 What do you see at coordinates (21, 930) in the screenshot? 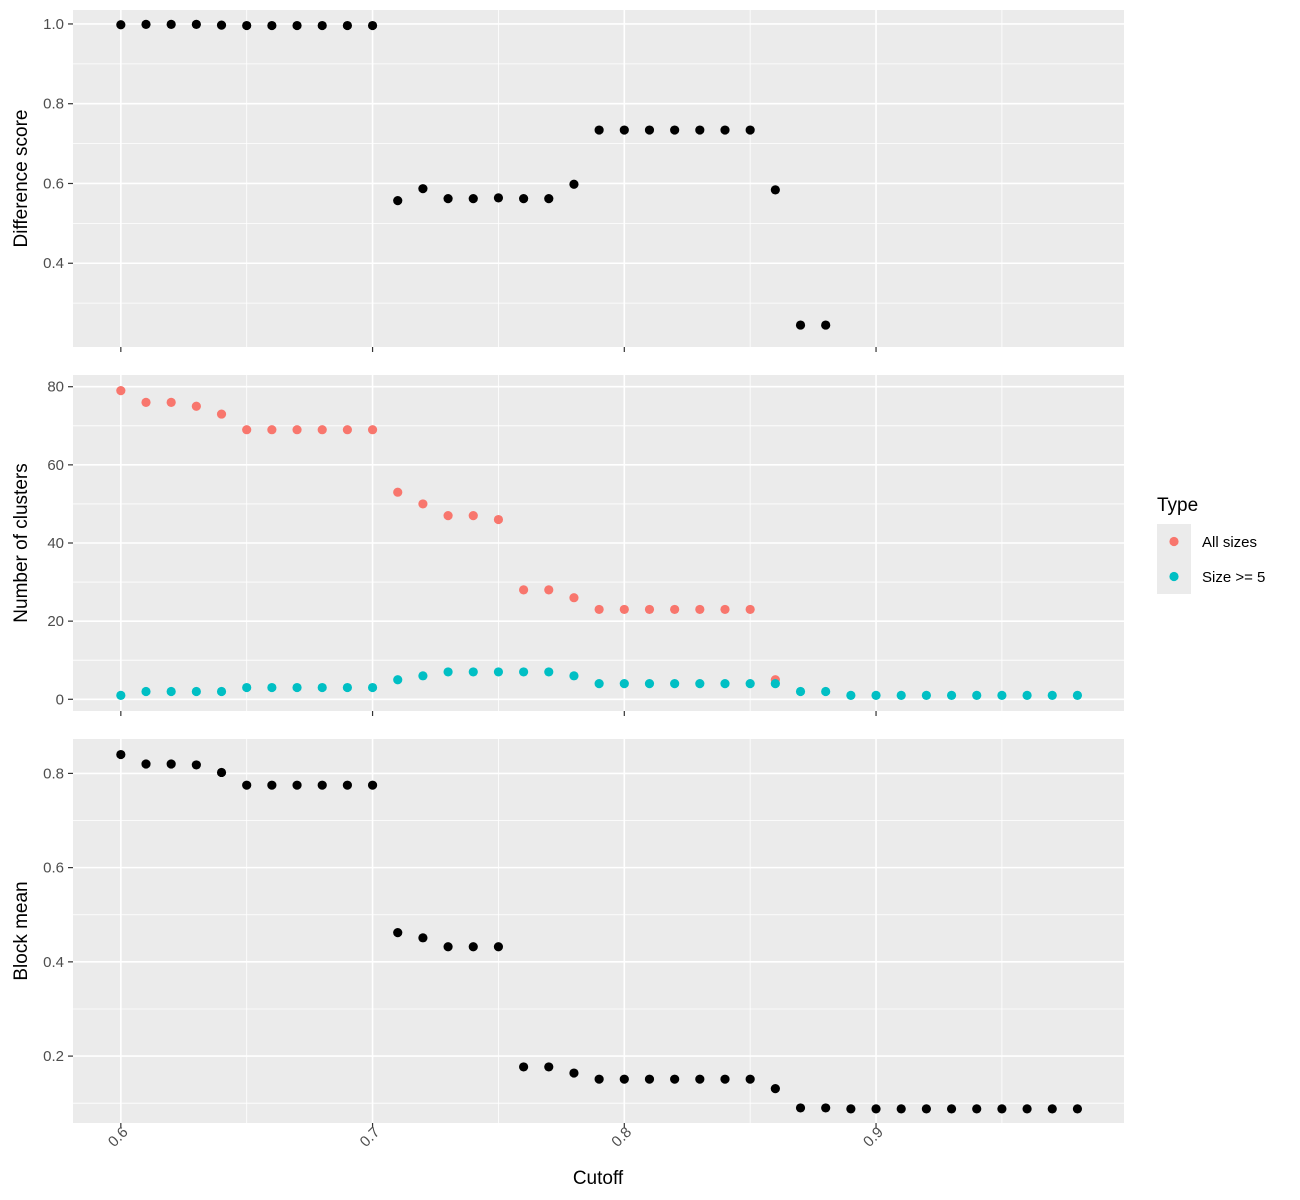
I see `y-axis-title: Block mean` at bounding box center [21, 930].